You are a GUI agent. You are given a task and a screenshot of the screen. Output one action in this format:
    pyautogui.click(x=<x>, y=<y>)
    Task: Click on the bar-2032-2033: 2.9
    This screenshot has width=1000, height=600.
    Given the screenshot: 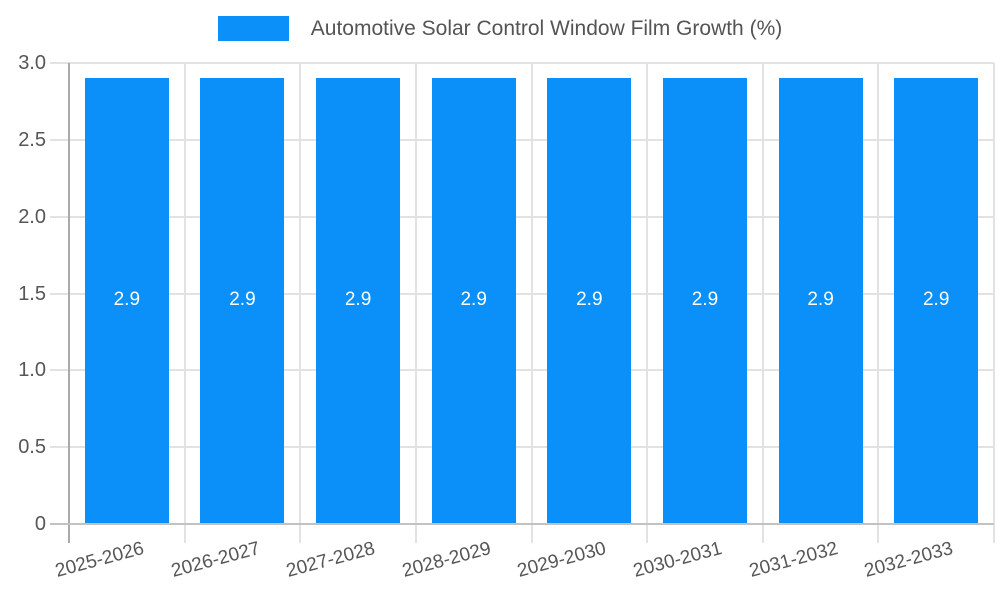 What is the action you would take?
    pyautogui.click(x=936, y=301)
    